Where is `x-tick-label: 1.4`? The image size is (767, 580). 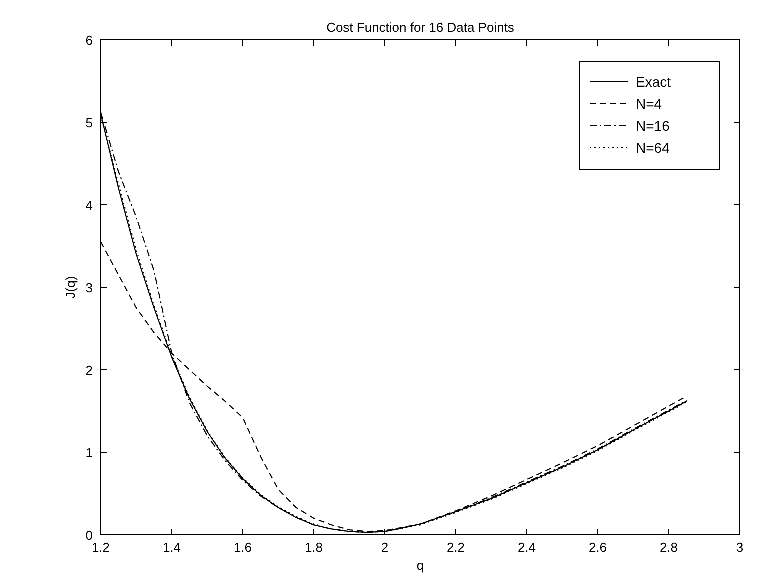
x-tick-label: 1.4 is located at coordinates (172, 547).